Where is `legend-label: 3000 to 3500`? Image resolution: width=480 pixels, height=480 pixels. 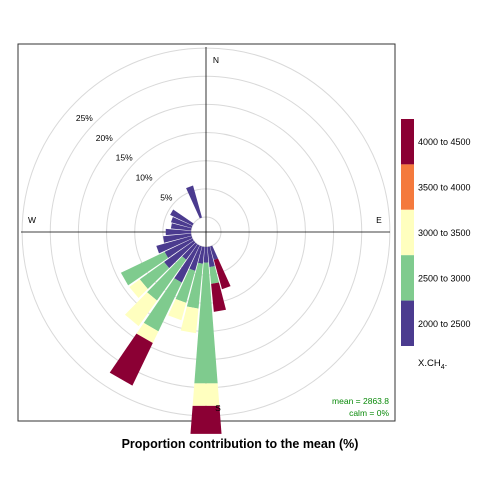
legend-label: 3000 to 3500 is located at coordinates (444, 233).